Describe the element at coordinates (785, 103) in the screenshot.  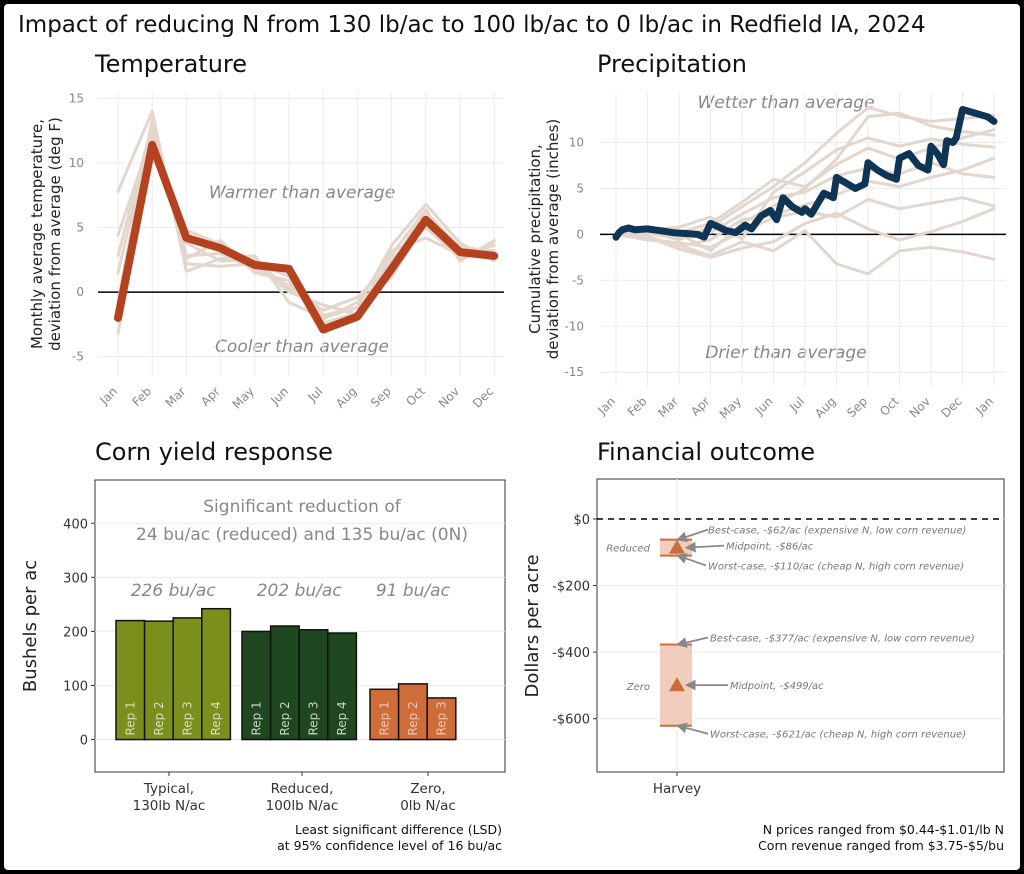
I see `wetter-annotation: Wetter than average` at that location.